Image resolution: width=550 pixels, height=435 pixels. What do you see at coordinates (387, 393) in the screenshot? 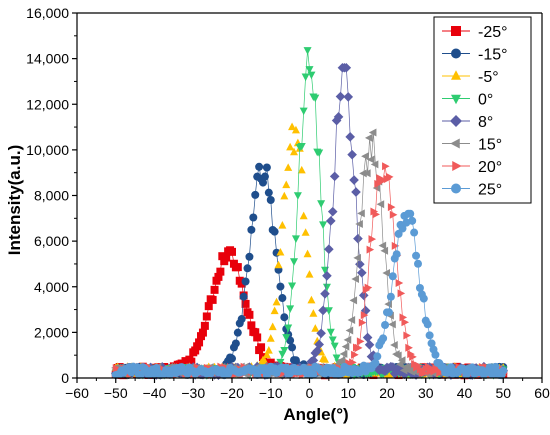
I see `x-tick-label: 20` at bounding box center [387, 393].